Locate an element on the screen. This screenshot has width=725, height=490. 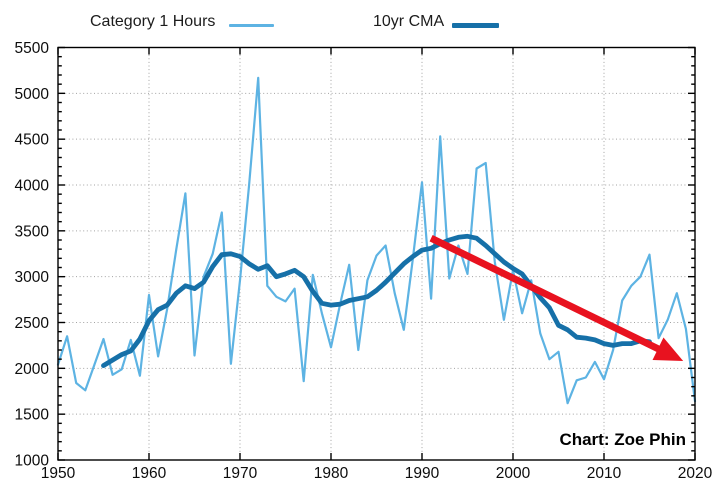
x-tick-label: 1990 is located at coordinates (422, 473).